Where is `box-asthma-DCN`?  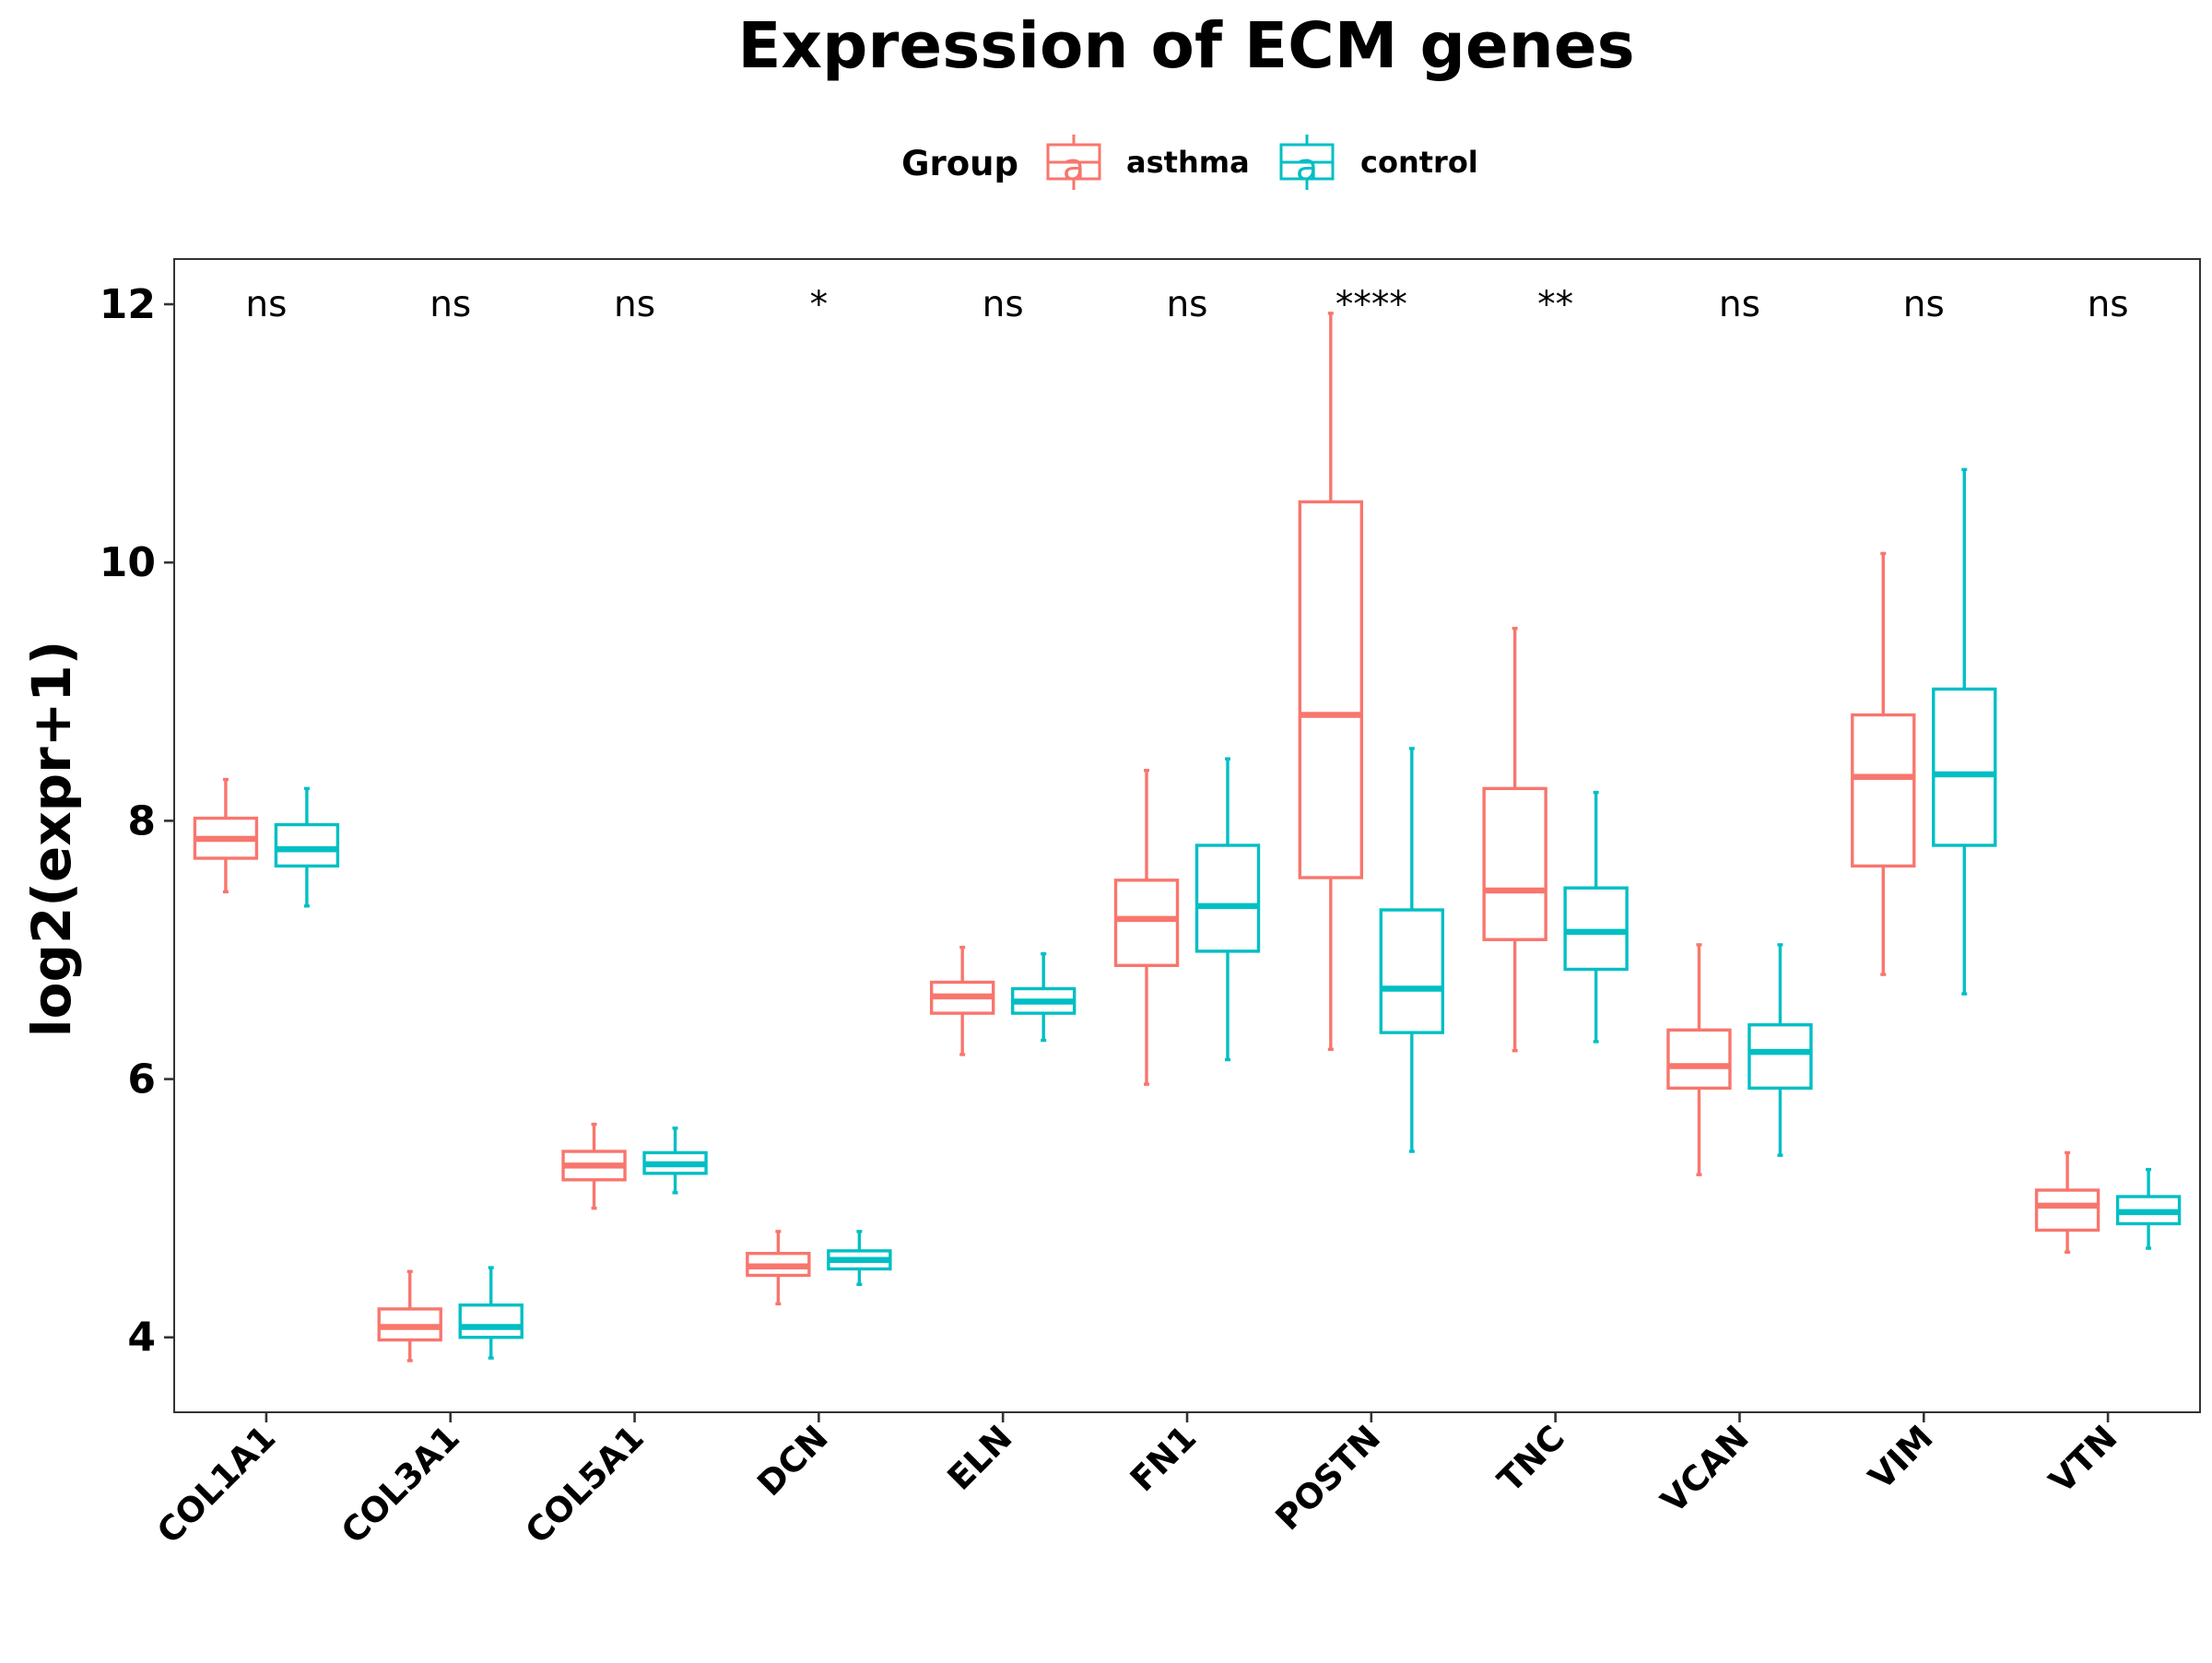
box-asthma-DCN is located at coordinates (778, 1268).